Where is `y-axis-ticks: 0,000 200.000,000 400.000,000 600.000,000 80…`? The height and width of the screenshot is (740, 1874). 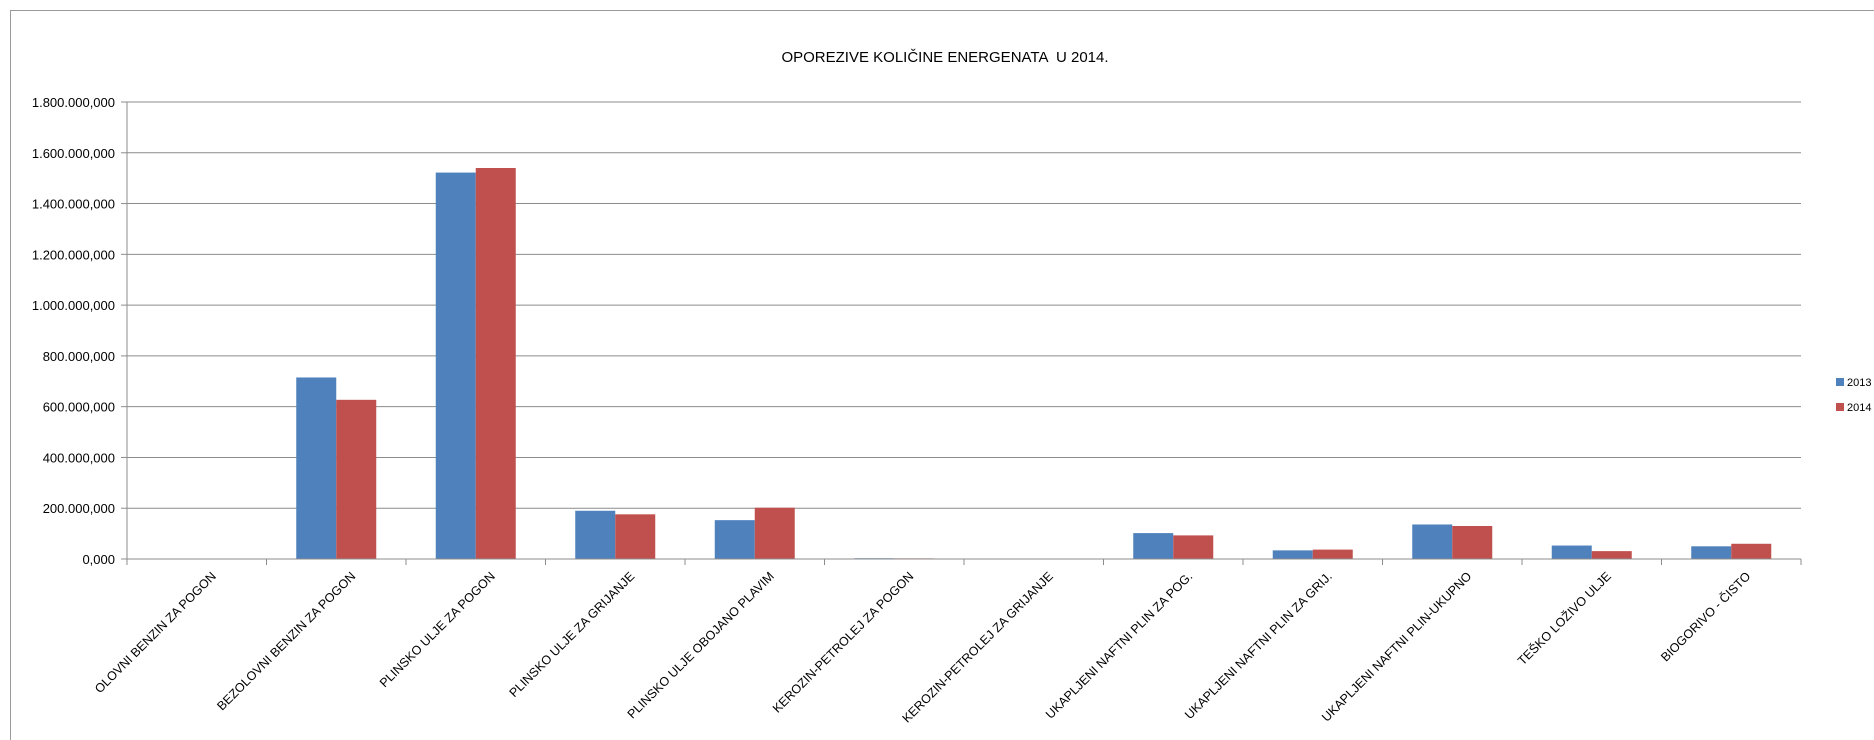 y-axis-ticks: 0,000 200.000,000 400.000,000 600.000,000 80… is located at coordinates (80, 331).